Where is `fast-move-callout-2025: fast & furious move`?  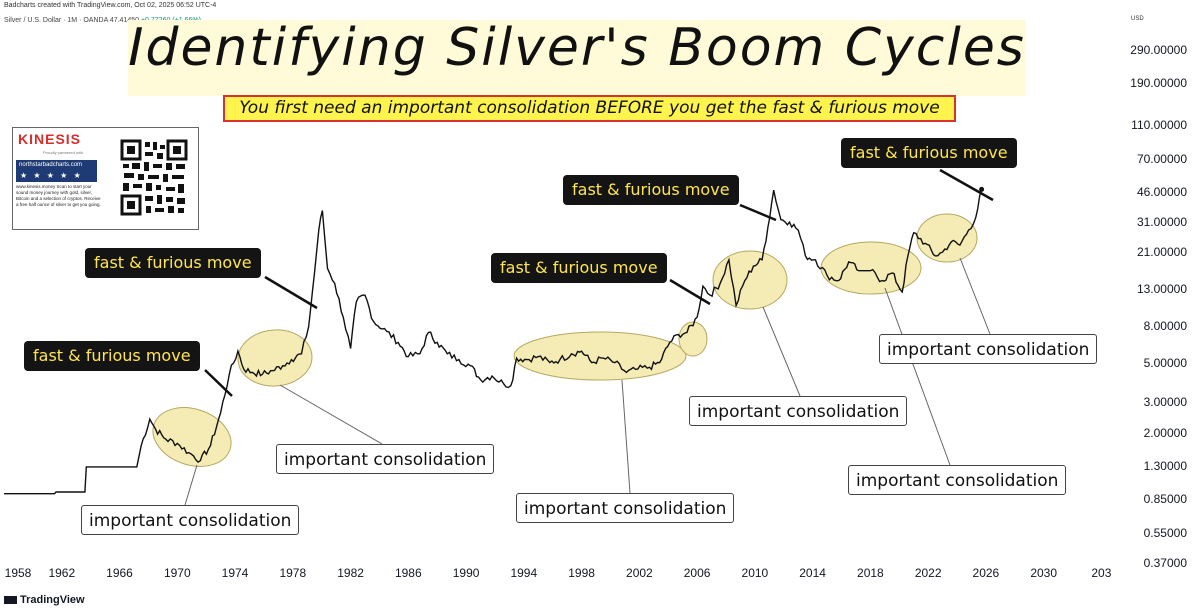
fast-move-callout-2025: fast & furious move is located at coordinates (929, 153).